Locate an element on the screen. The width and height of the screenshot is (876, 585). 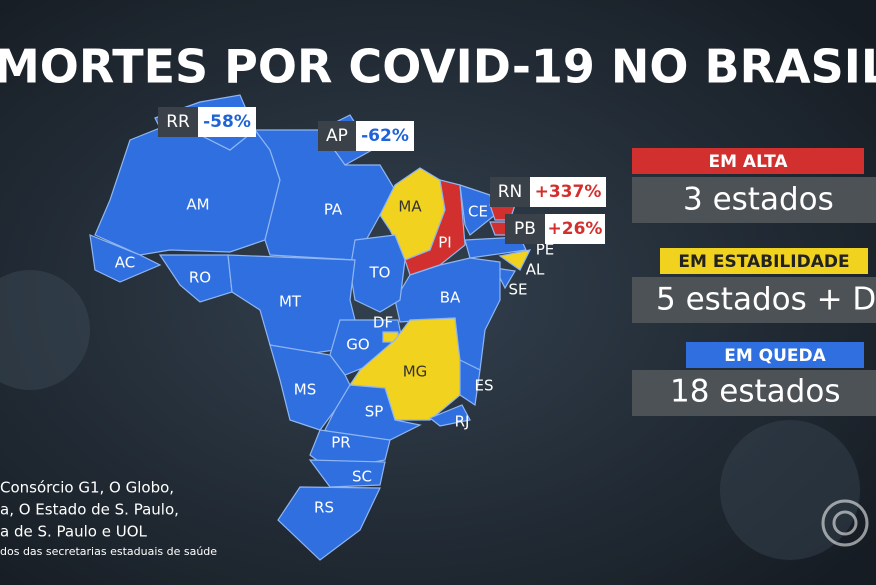
legend-label: EM ALTA is located at coordinates (748, 162).